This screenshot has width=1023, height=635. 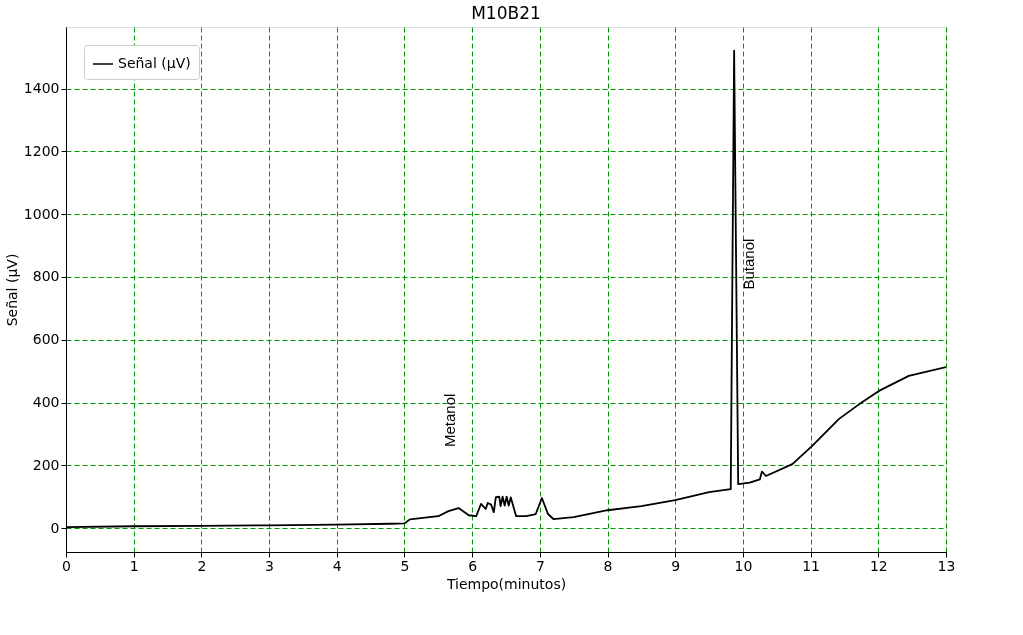 I want to click on x-tick-label: 3, so click(x=270, y=565).